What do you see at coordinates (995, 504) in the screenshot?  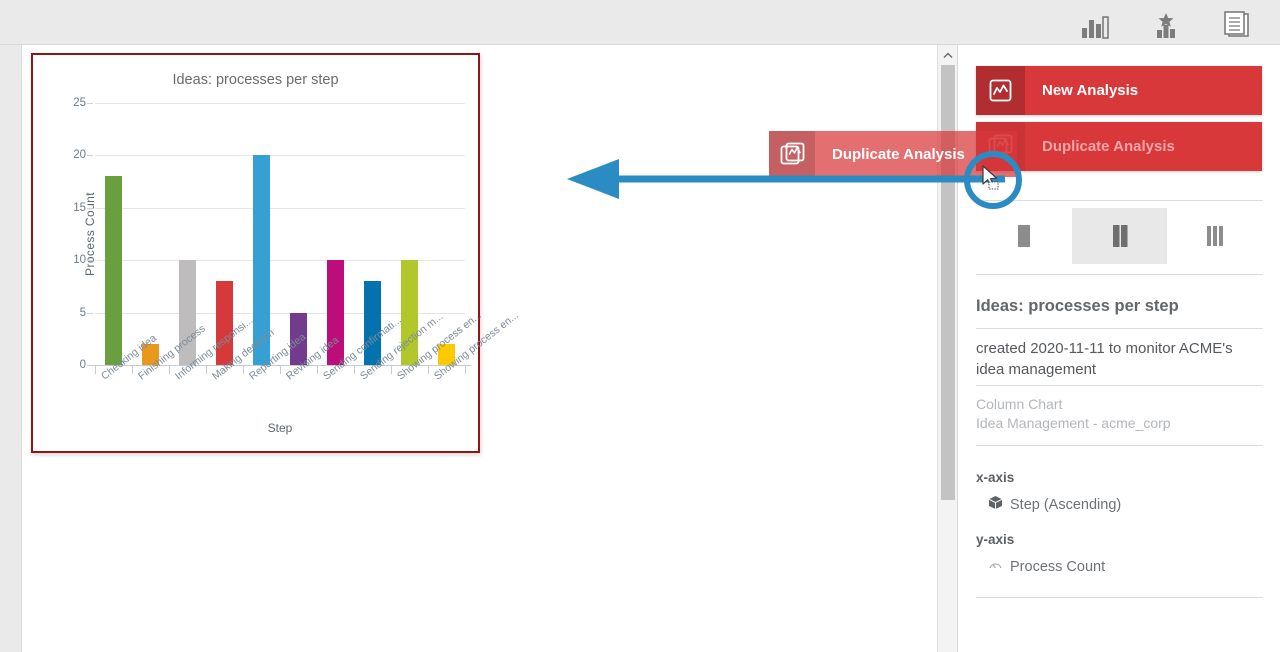 I see `dimension-cube-icon` at bounding box center [995, 504].